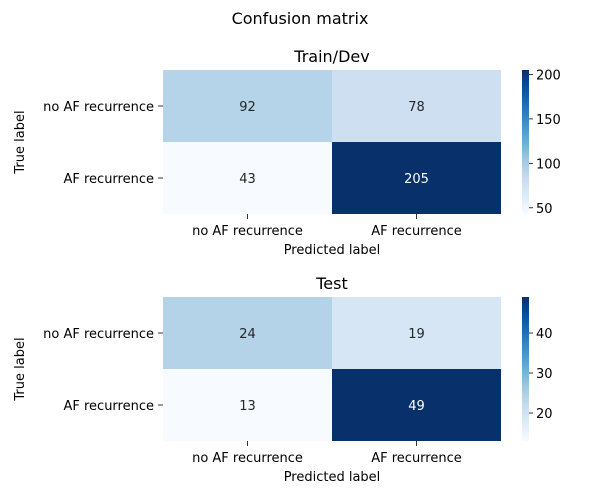  What do you see at coordinates (544, 414) in the screenshot?
I see `colorbar-tick-label: 20` at bounding box center [544, 414].